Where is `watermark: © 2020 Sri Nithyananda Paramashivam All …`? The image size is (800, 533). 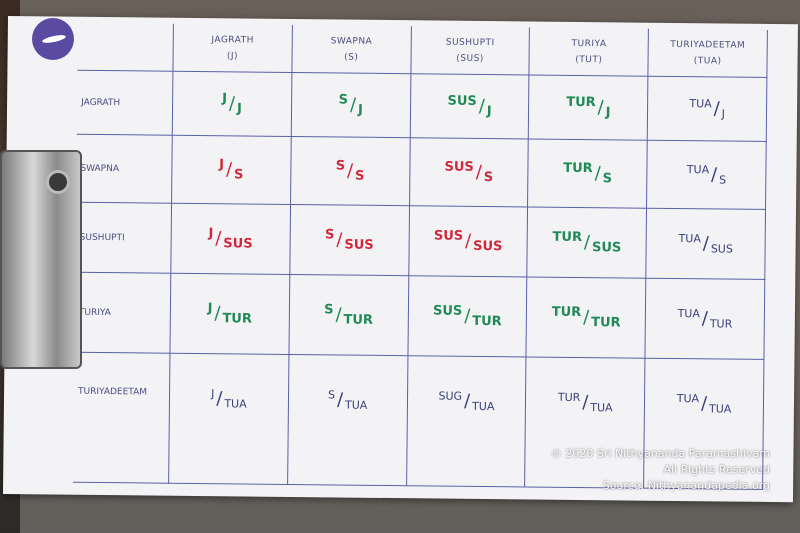
watermark: © 2020 Sri Nithyananda Paramashivam All … is located at coordinates (660, 470).